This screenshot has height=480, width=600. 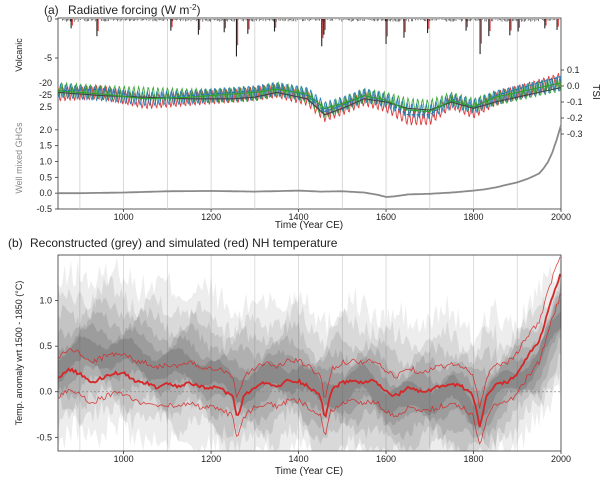 I want to click on x-tick-label-a: 2000, so click(x=561, y=217).